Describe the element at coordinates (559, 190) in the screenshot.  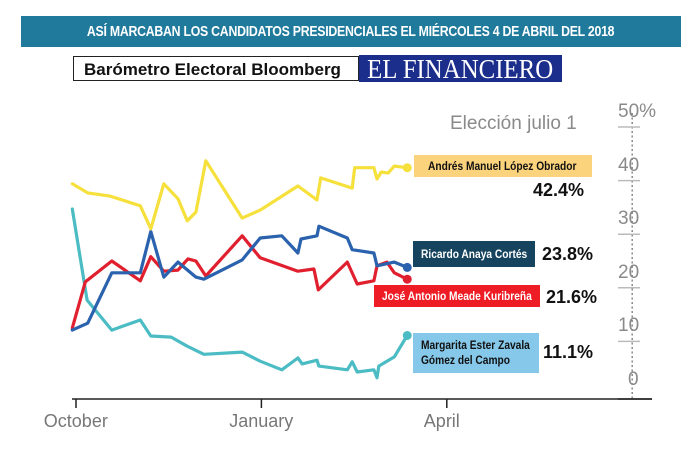
I see `value-label-amlo: 42.4%` at that location.